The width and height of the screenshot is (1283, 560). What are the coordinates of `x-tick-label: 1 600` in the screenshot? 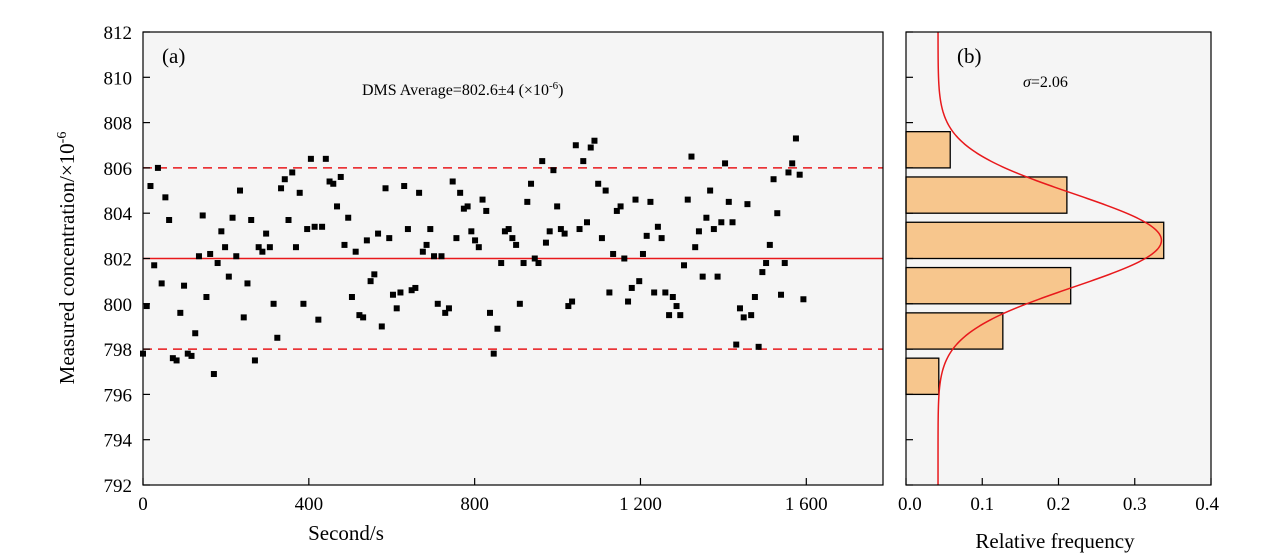 It's located at (806, 504).